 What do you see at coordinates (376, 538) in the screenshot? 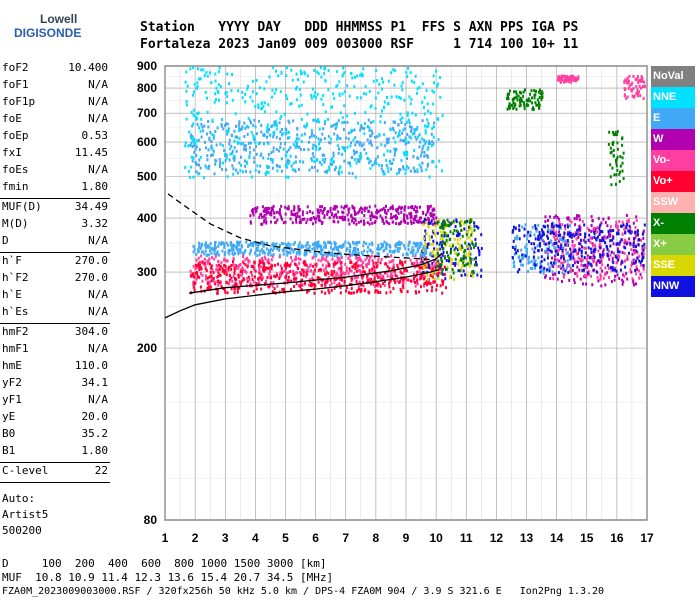
I see `x-tick-label: 8` at bounding box center [376, 538].